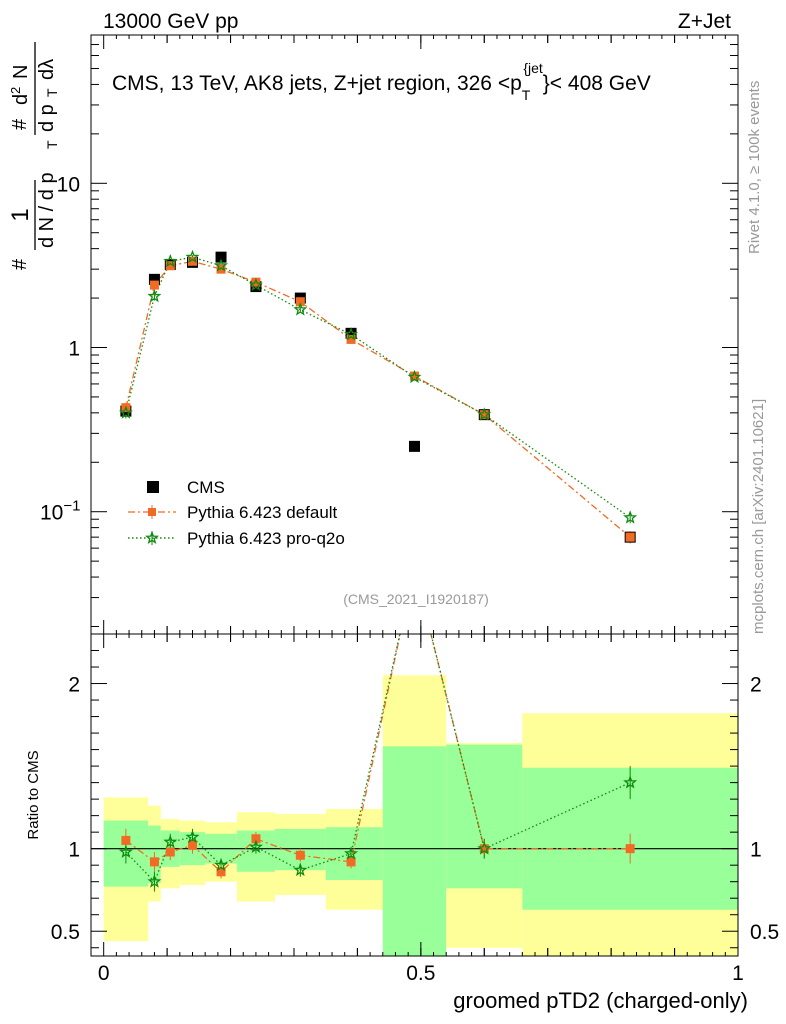  What do you see at coordinates (152, 512) in the screenshot?
I see `legend-marker-default` at bounding box center [152, 512].